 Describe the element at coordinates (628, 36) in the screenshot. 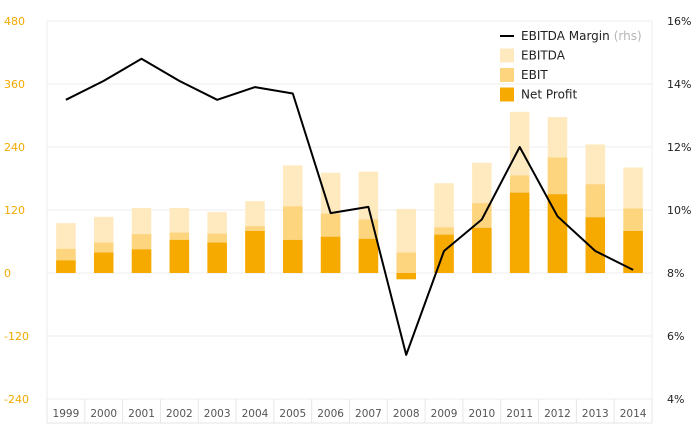

I see `legend-name-suffix: (rhs)` at that location.